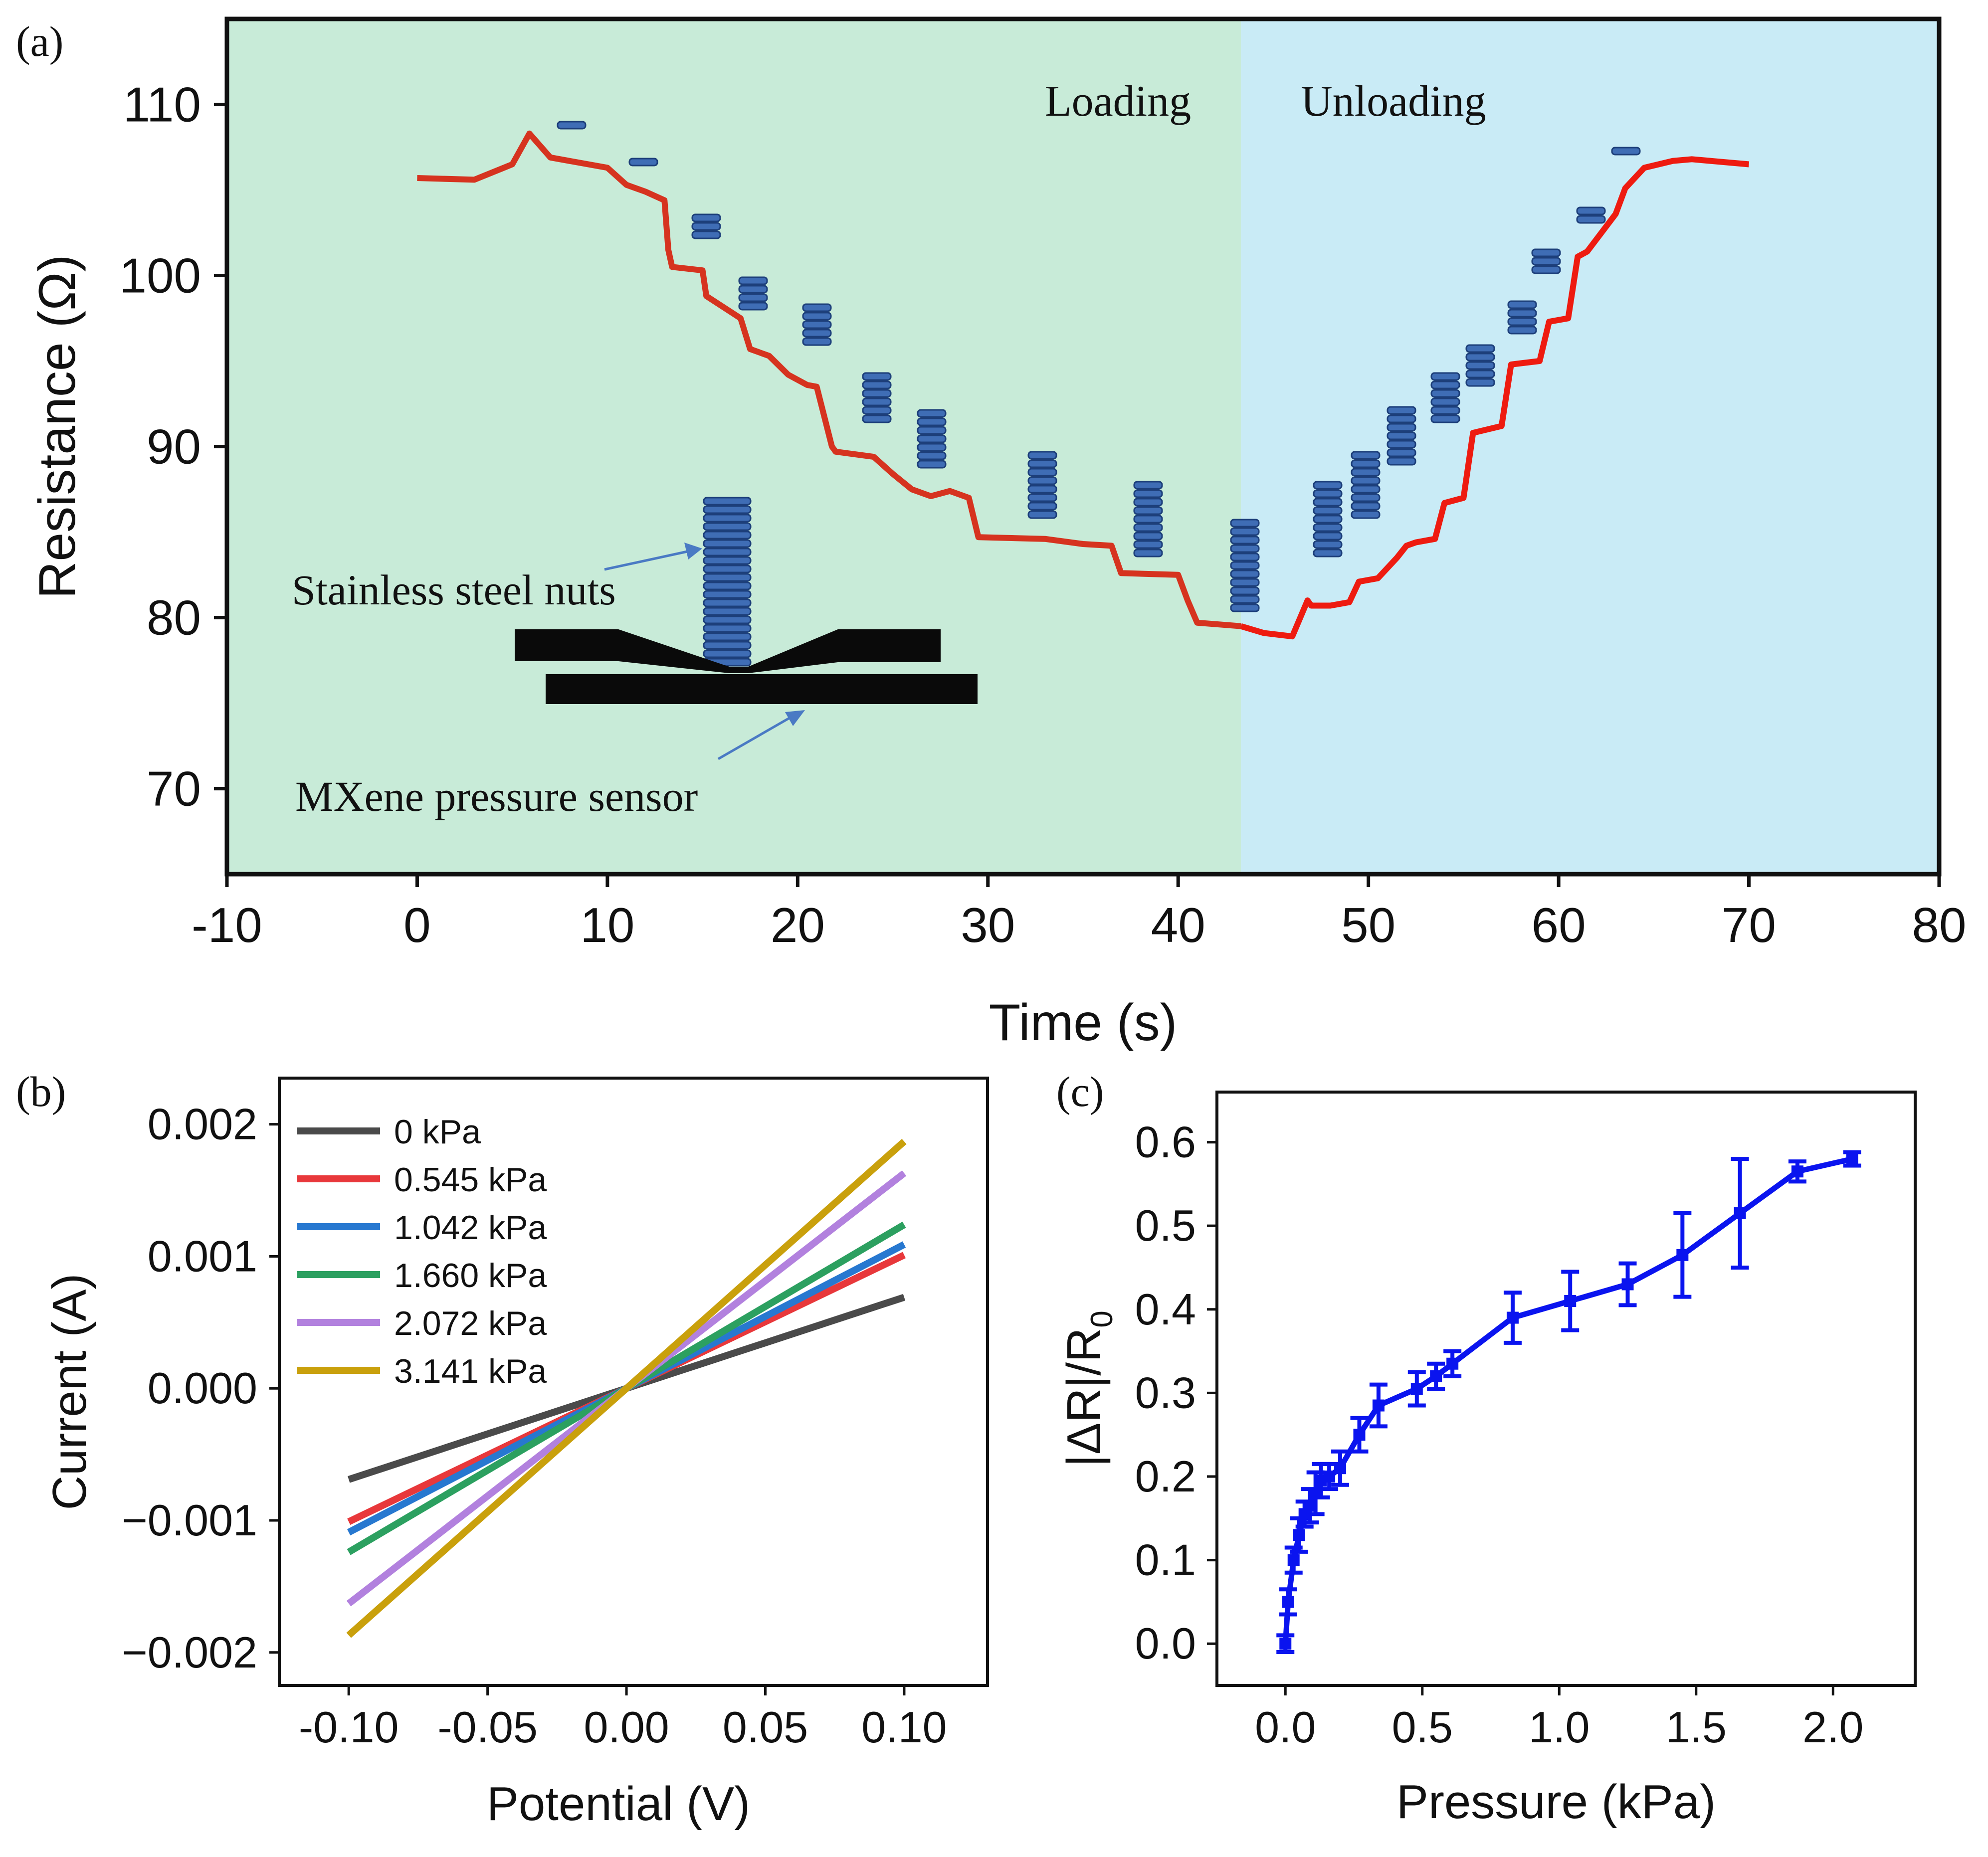  What do you see at coordinates (203, 1124) in the screenshot?
I see `y-tick-label: 0.002` at bounding box center [203, 1124].